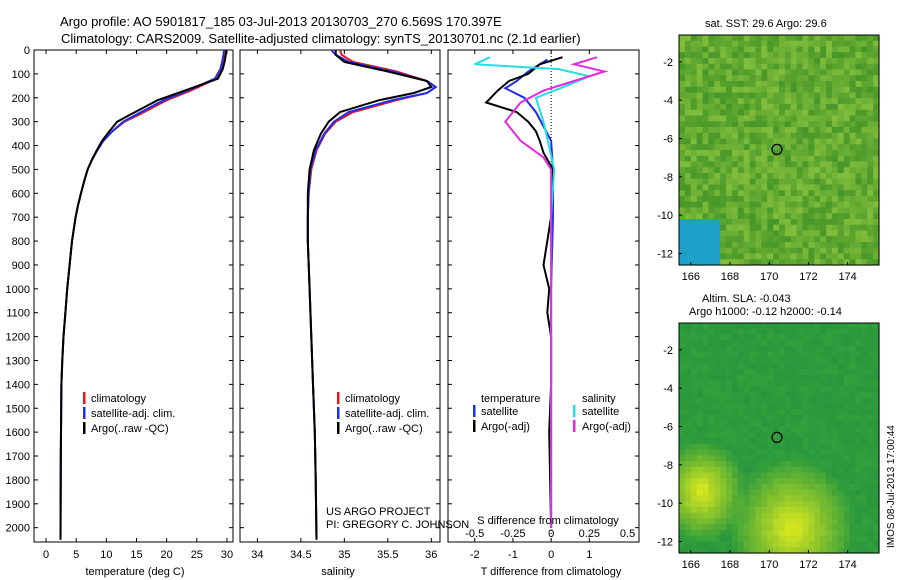 The image size is (900, 580). I want to click on x-tick-label: 166, so click(691, 565).